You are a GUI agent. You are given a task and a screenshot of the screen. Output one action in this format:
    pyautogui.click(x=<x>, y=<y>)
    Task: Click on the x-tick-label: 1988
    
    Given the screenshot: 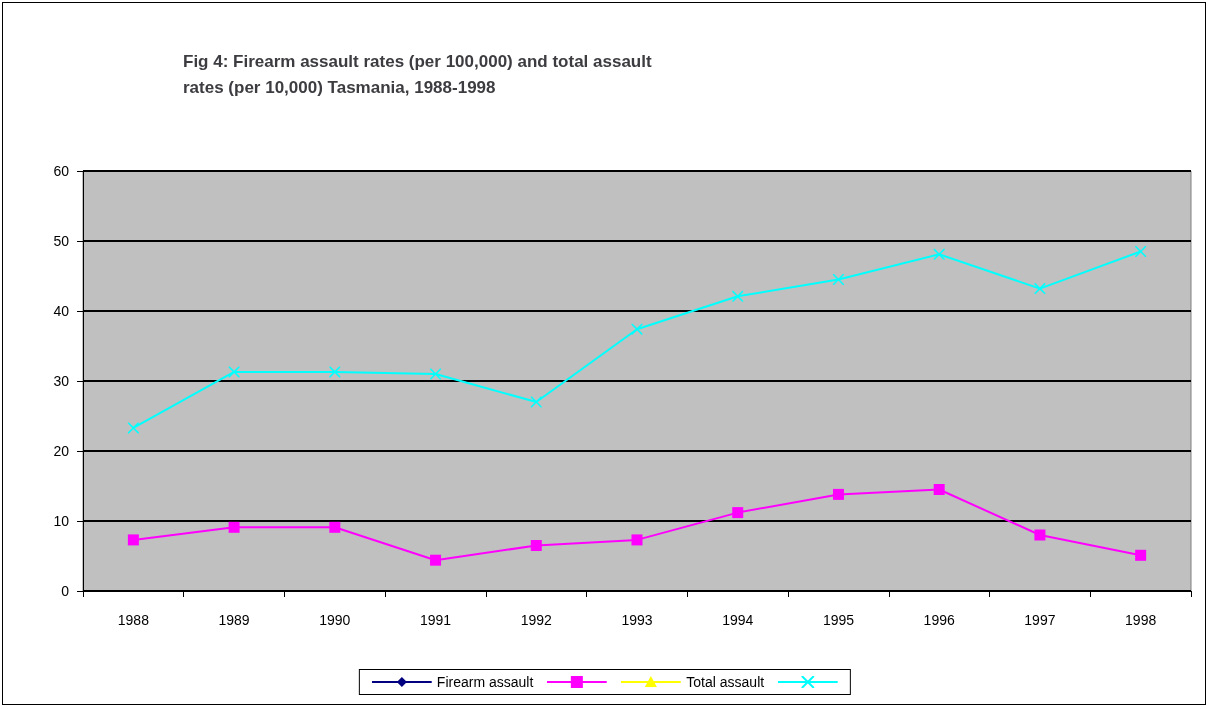 What is the action you would take?
    pyautogui.click(x=133, y=620)
    